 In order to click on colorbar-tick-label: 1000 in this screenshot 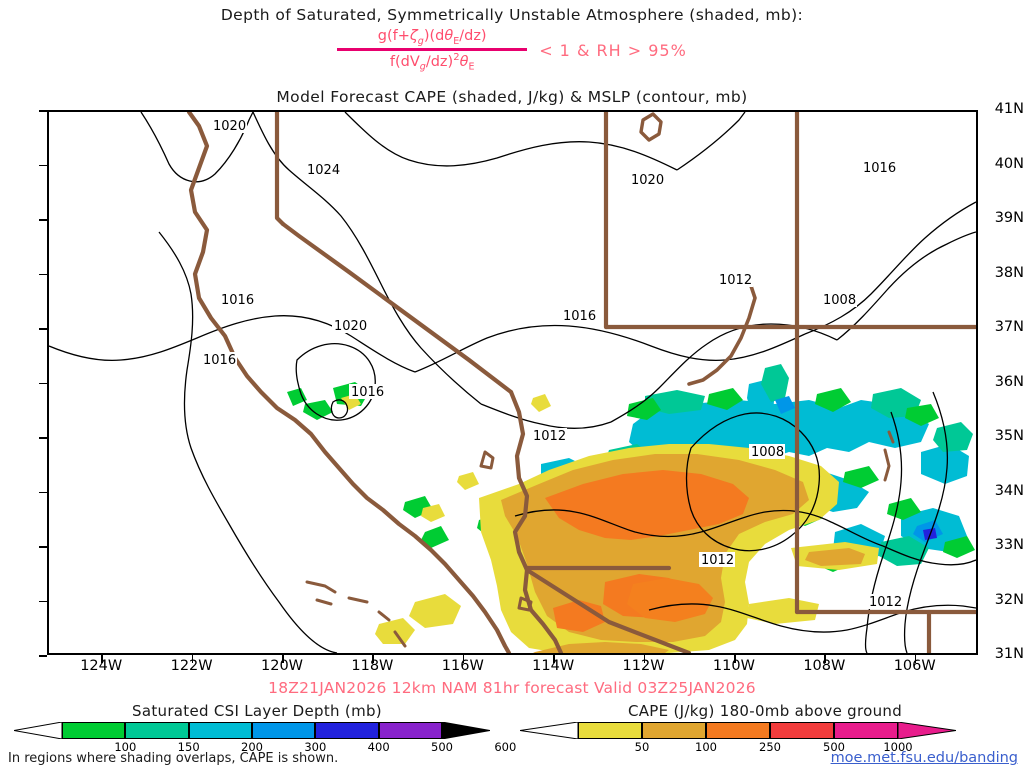, I will do `click(898, 747)`.